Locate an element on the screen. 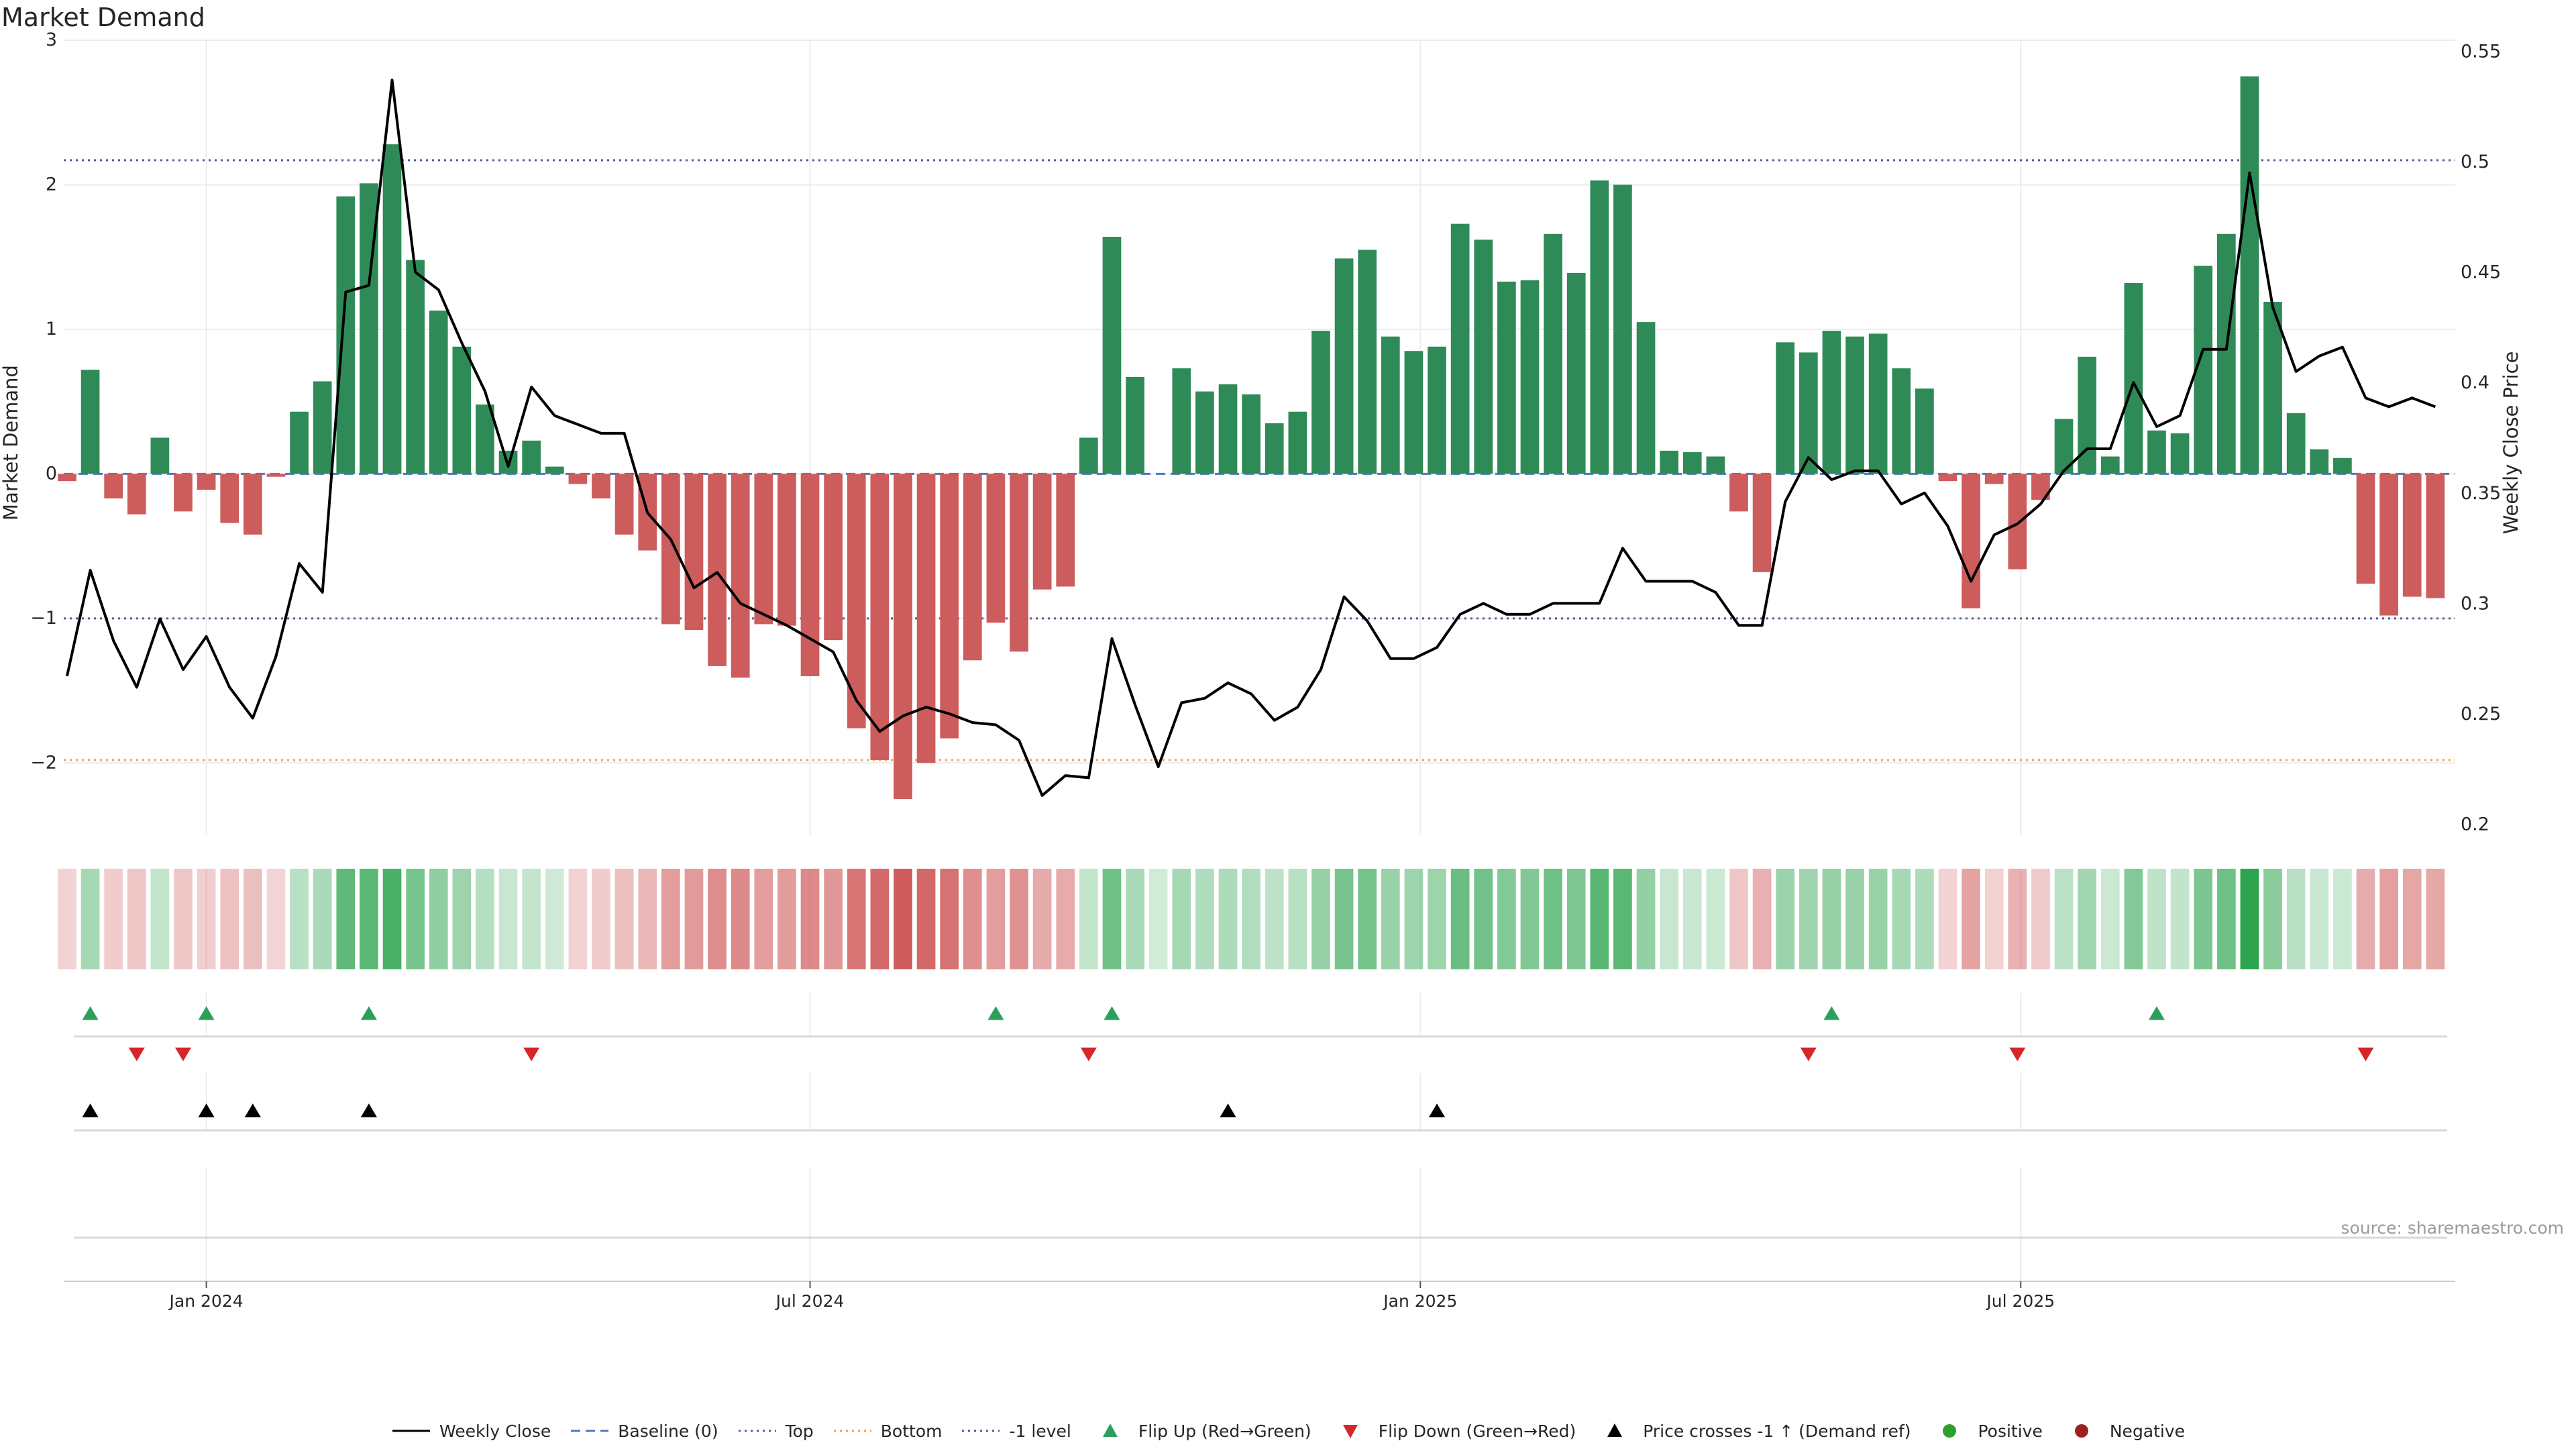 This screenshot has height=1449, width=2576. legend-label: Top is located at coordinates (799, 1431).